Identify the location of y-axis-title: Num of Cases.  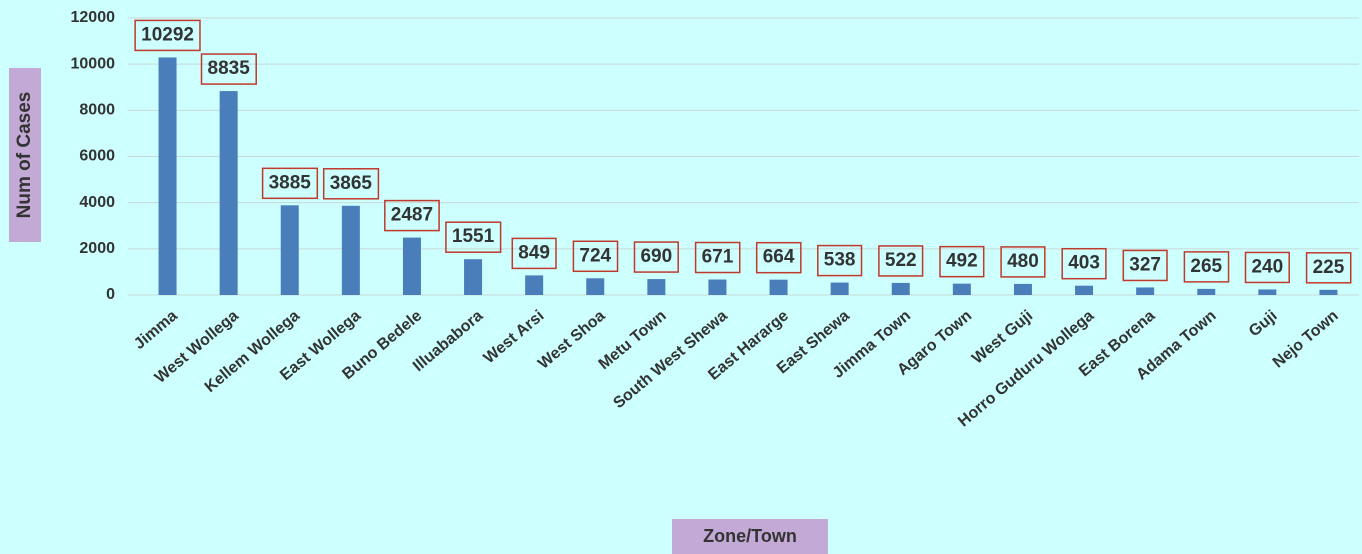
(24, 155).